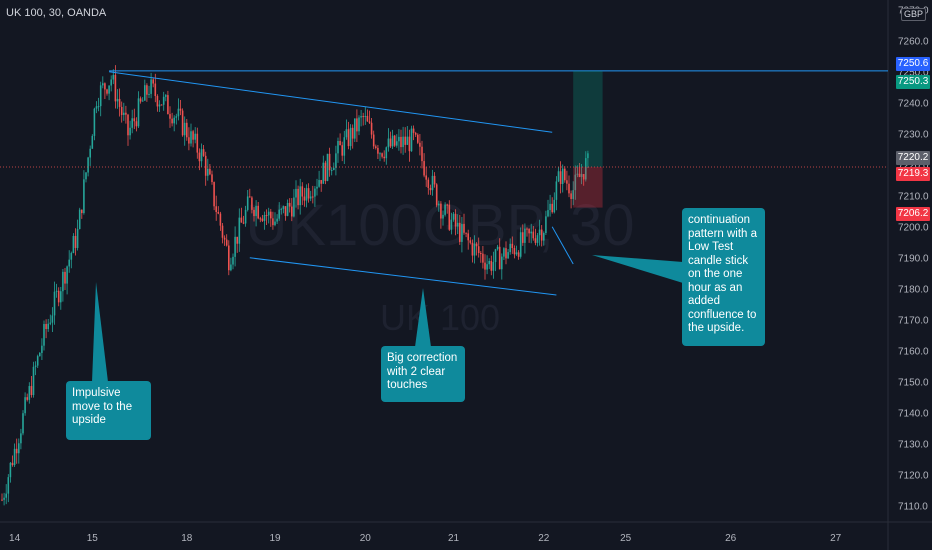  What do you see at coordinates (588, 187) in the screenshot?
I see `position-stop-zone` at bounding box center [588, 187].